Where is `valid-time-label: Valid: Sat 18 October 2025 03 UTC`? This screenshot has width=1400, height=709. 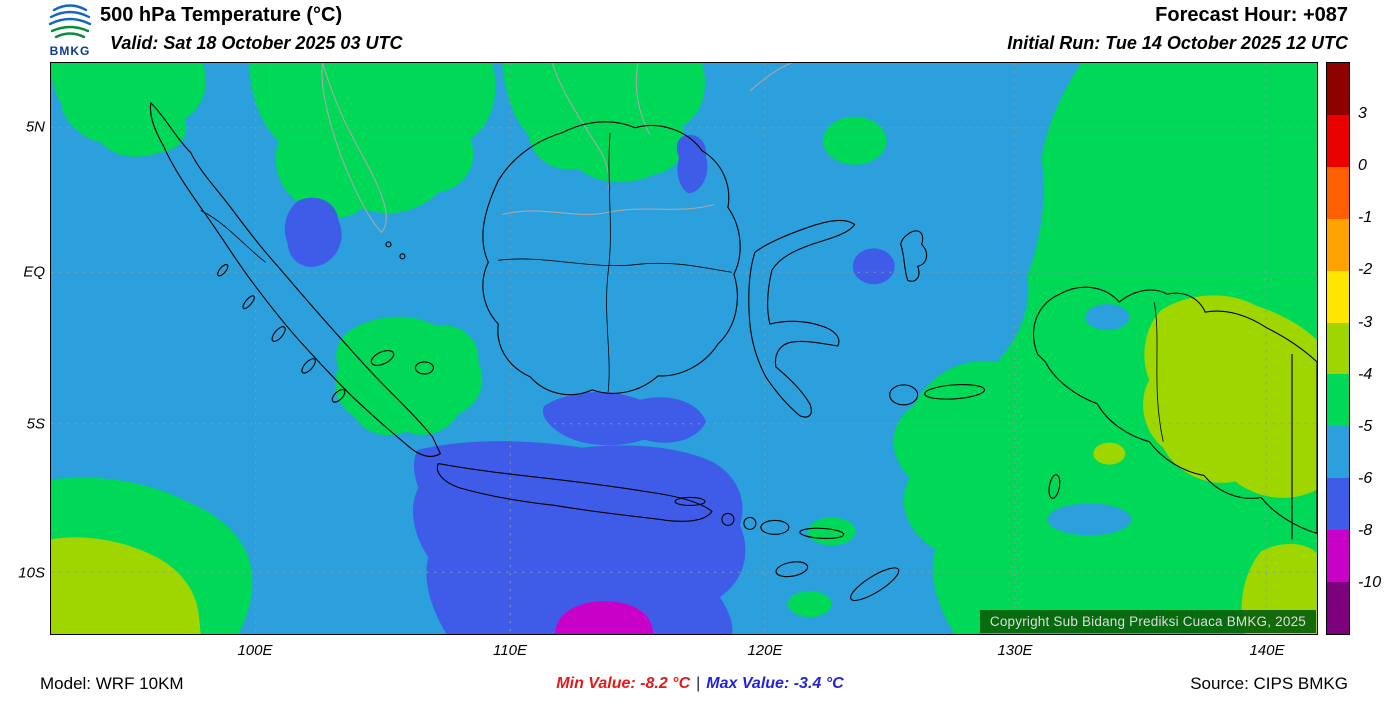 valid-time-label: Valid: Sat 18 October 2025 03 UTC is located at coordinates (256, 43).